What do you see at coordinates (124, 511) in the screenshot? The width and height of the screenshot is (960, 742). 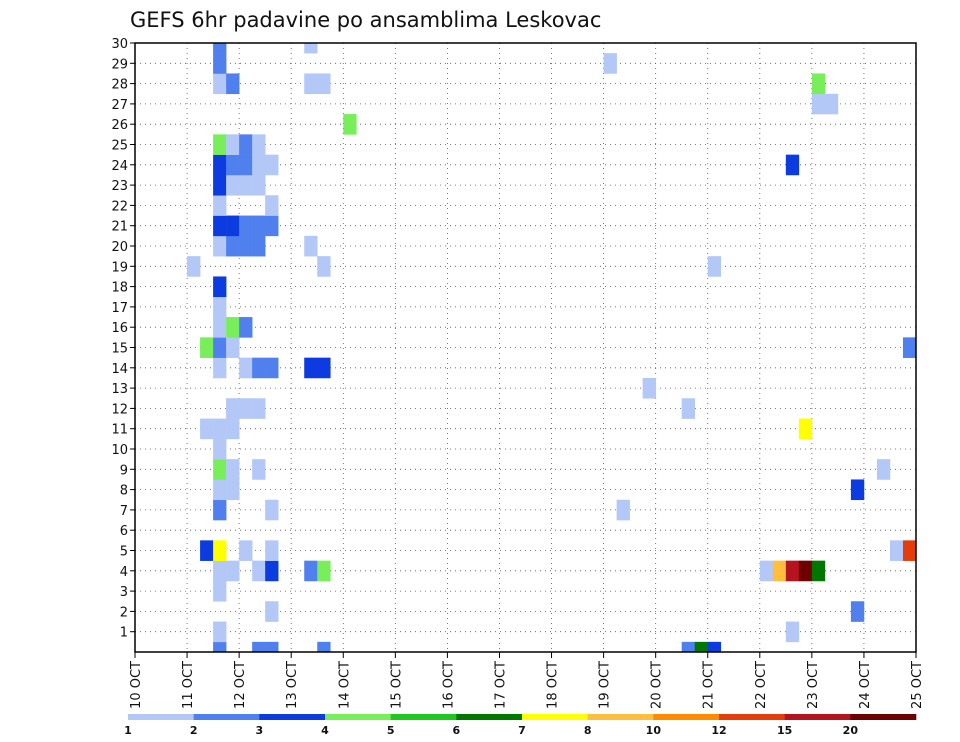 I see `y-tick-label: 7` at bounding box center [124, 511].